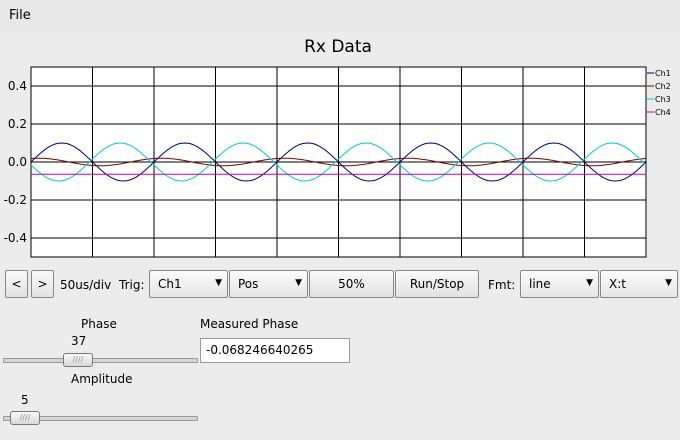  What do you see at coordinates (437, 284) in the screenshot?
I see `run-stop-button: Run/Stop` at bounding box center [437, 284].